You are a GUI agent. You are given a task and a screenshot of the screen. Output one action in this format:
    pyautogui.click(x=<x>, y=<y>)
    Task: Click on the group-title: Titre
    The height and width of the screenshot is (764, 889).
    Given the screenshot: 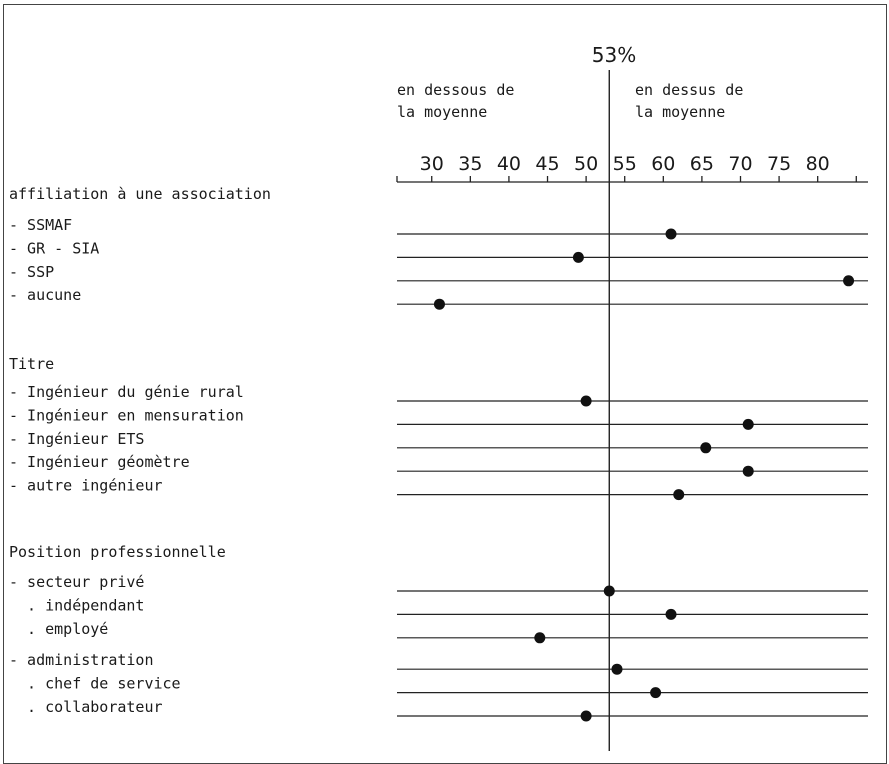 What is the action you would take?
    pyautogui.click(x=31, y=364)
    